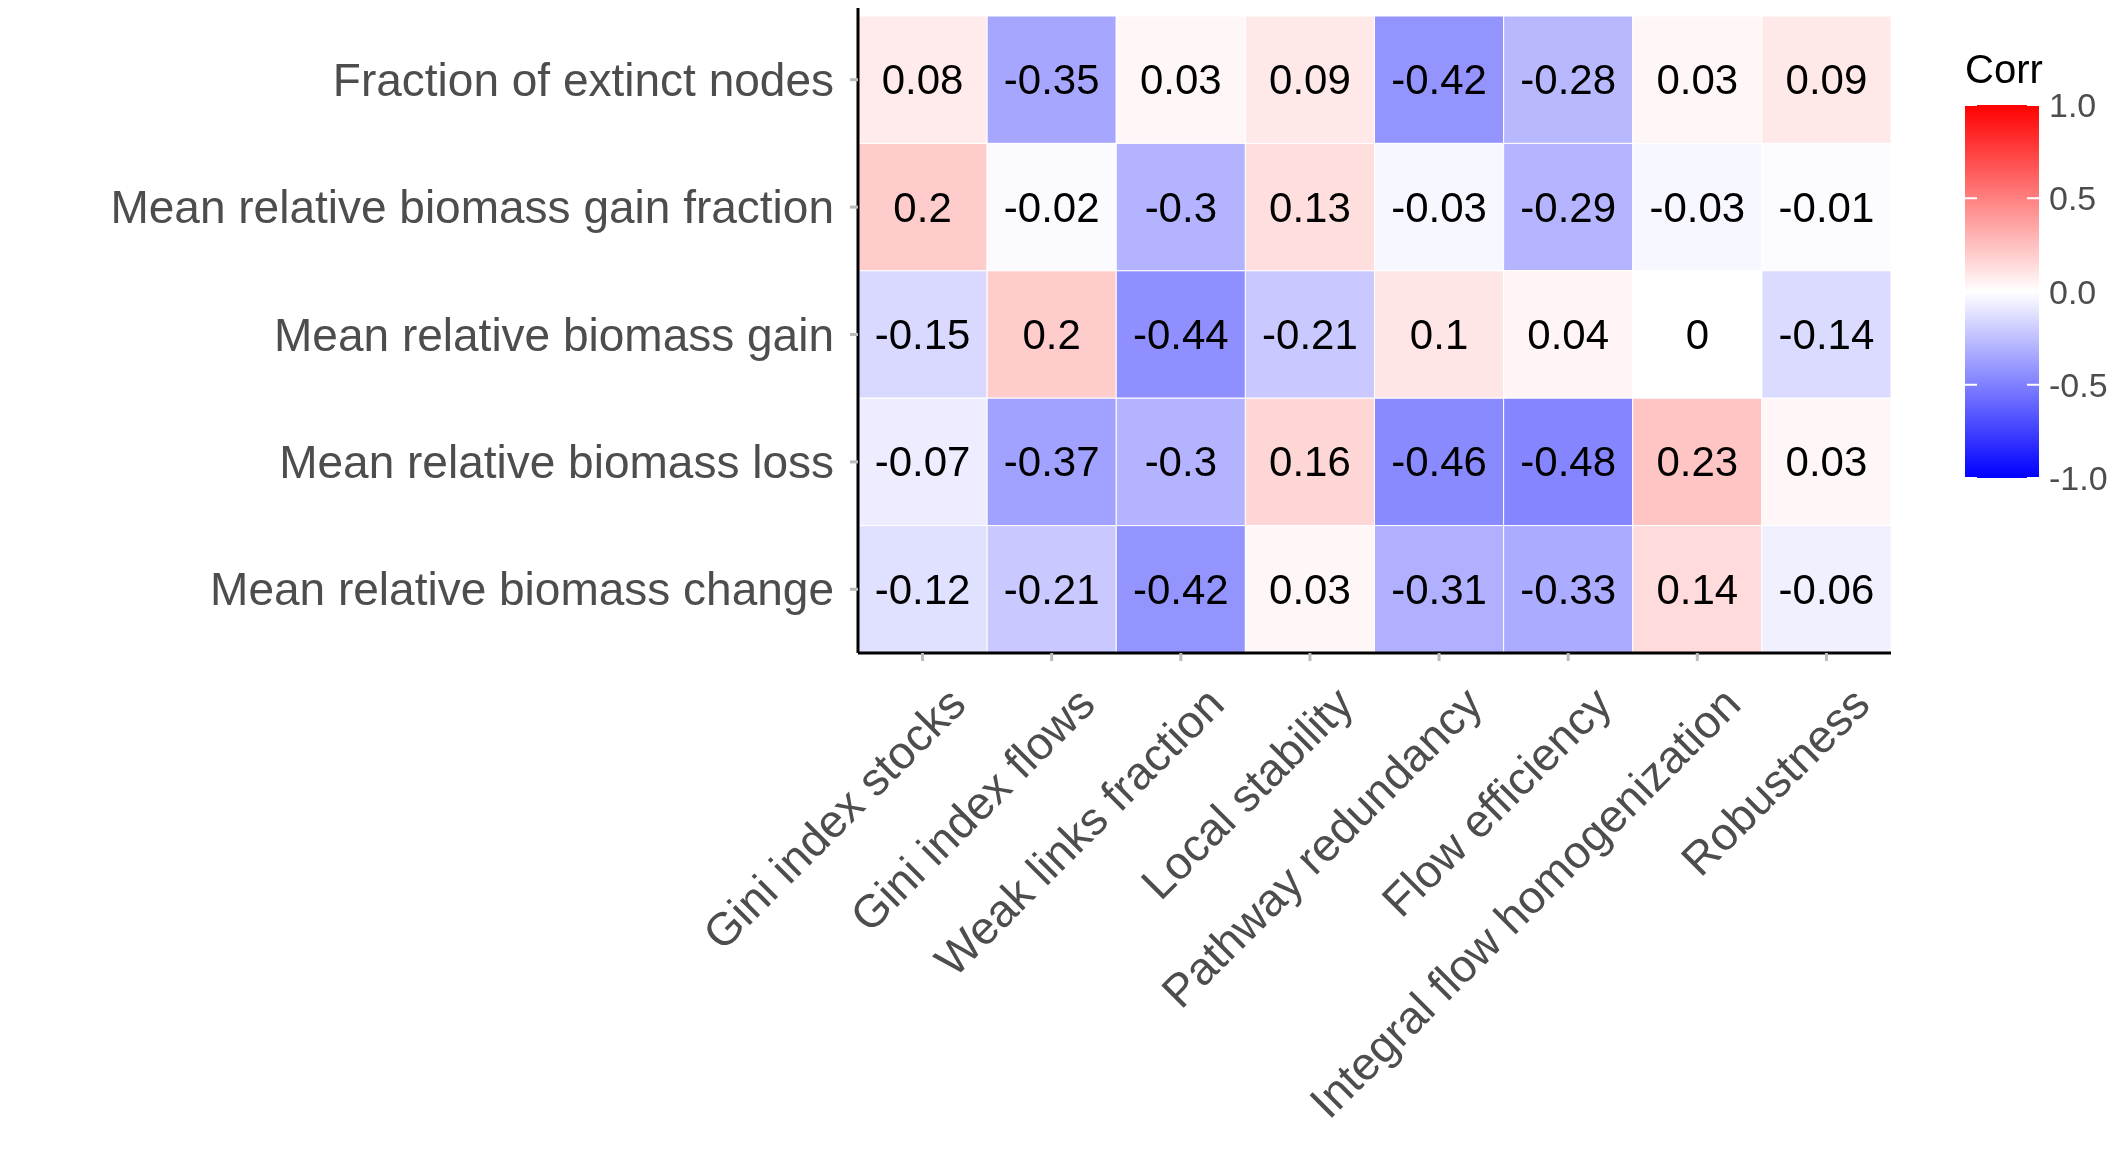  Describe the element at coordinates (2078, 384) in the screenshot. I see `color-bar-label: -0.5` at that location.